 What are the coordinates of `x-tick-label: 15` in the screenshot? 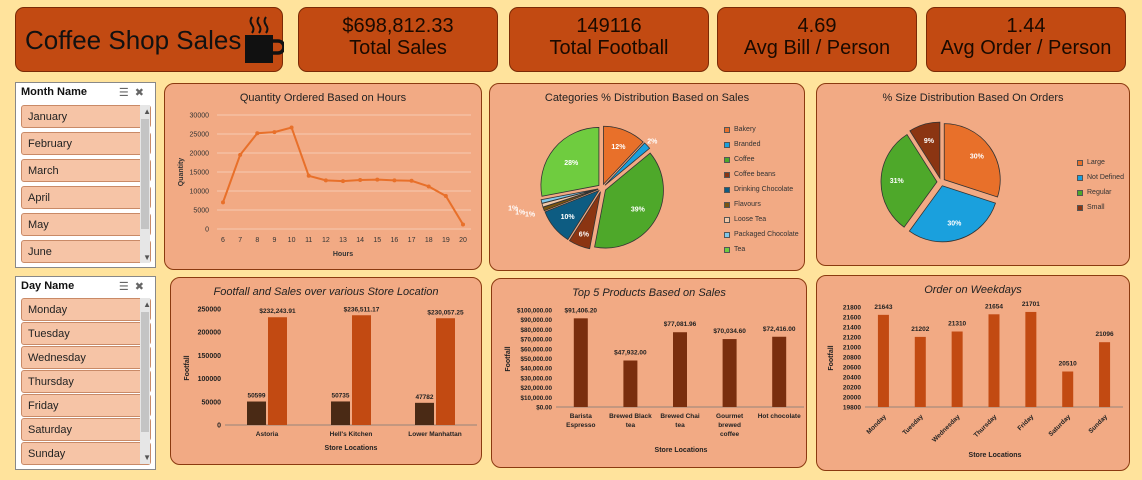 It's located at (377, 240).